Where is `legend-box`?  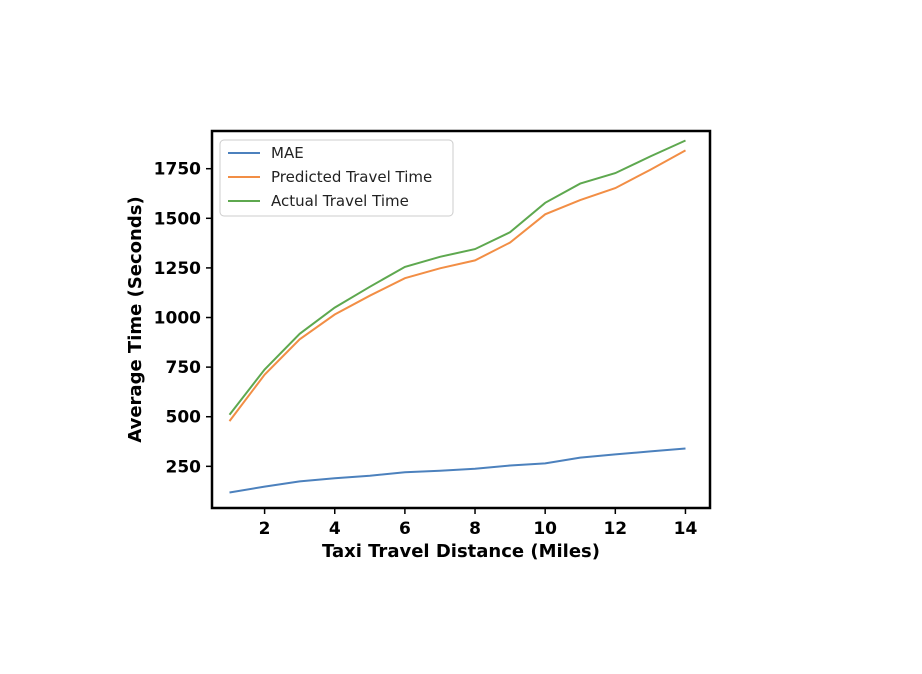
legend-box is located at coordinates (336, 178).